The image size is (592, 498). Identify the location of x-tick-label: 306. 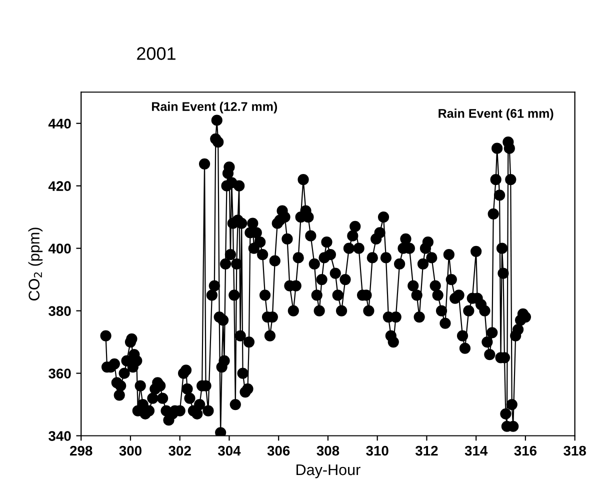
(278, 451).